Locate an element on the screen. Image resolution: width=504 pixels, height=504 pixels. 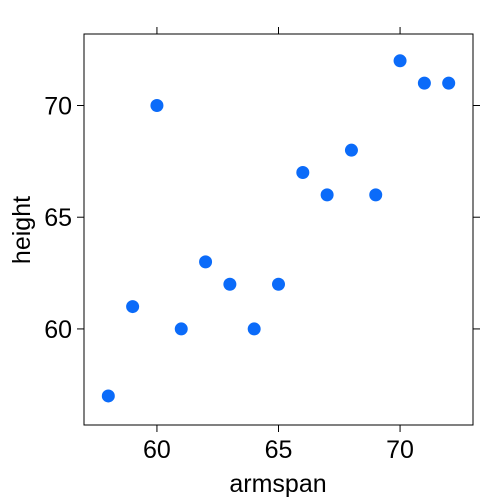
y-tick-label: 65 is located at coordinates (58, 218).